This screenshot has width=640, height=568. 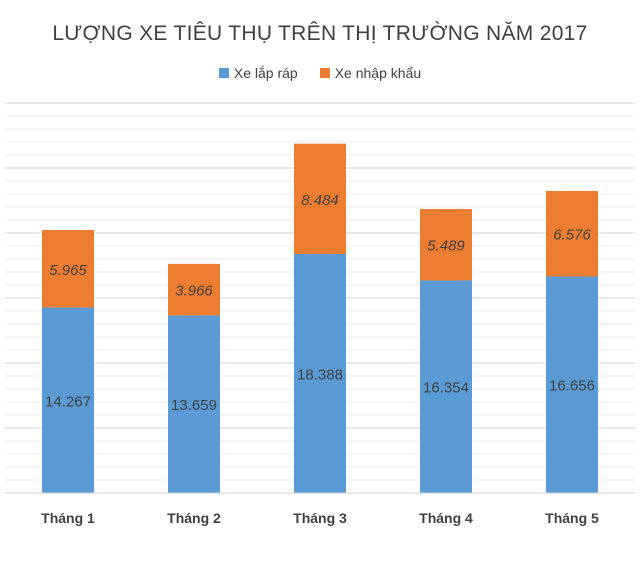 What do you see at coordinates (446, 518) in the screenshot?
I see `x-tick-label: Tháng 4` at bounding box center [446, 518].